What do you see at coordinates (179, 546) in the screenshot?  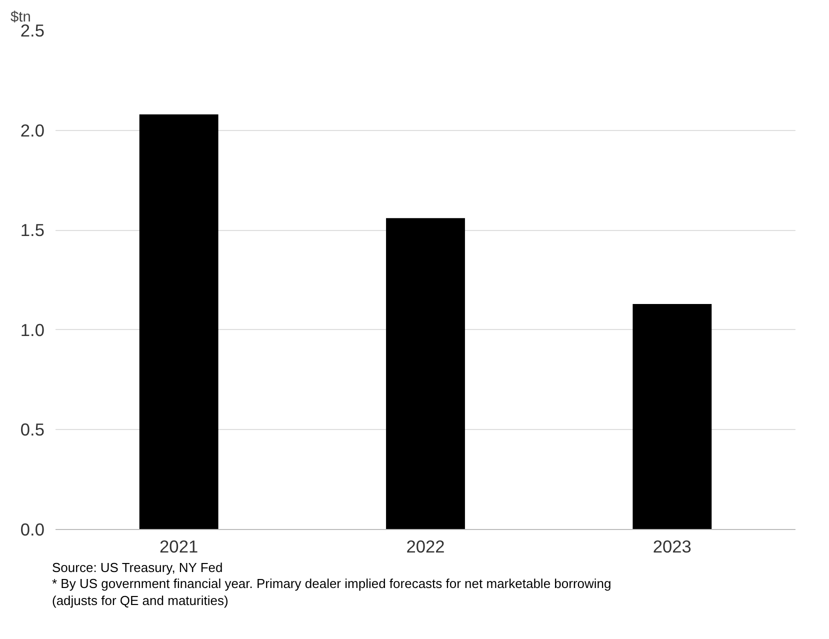 I see `x-tick-label: 2021` at bounding box center [179, 546].